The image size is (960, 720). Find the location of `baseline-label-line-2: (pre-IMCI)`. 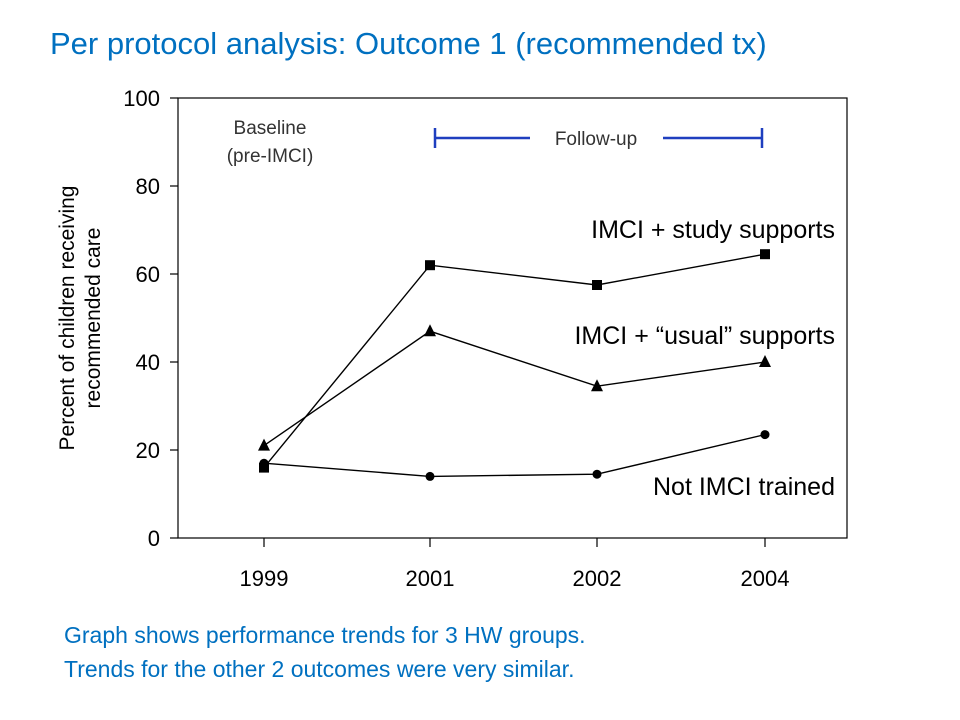

baseline-label-line-2: (pre-IMCI) is located at coordinates (270, 156).